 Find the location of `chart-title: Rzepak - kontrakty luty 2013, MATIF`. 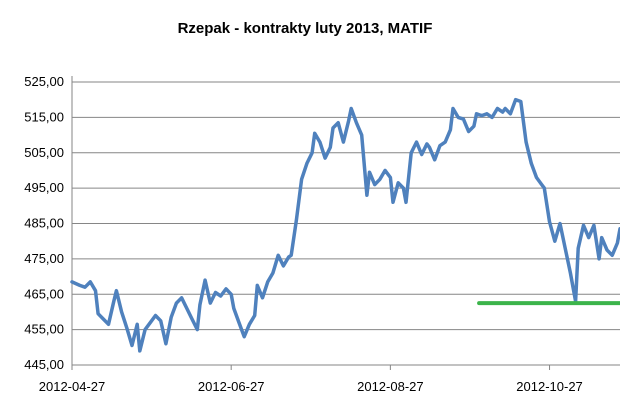

chart-title: Rzepak - kontrakty luty 2013, MATIF is located at coordinates (305, 28).